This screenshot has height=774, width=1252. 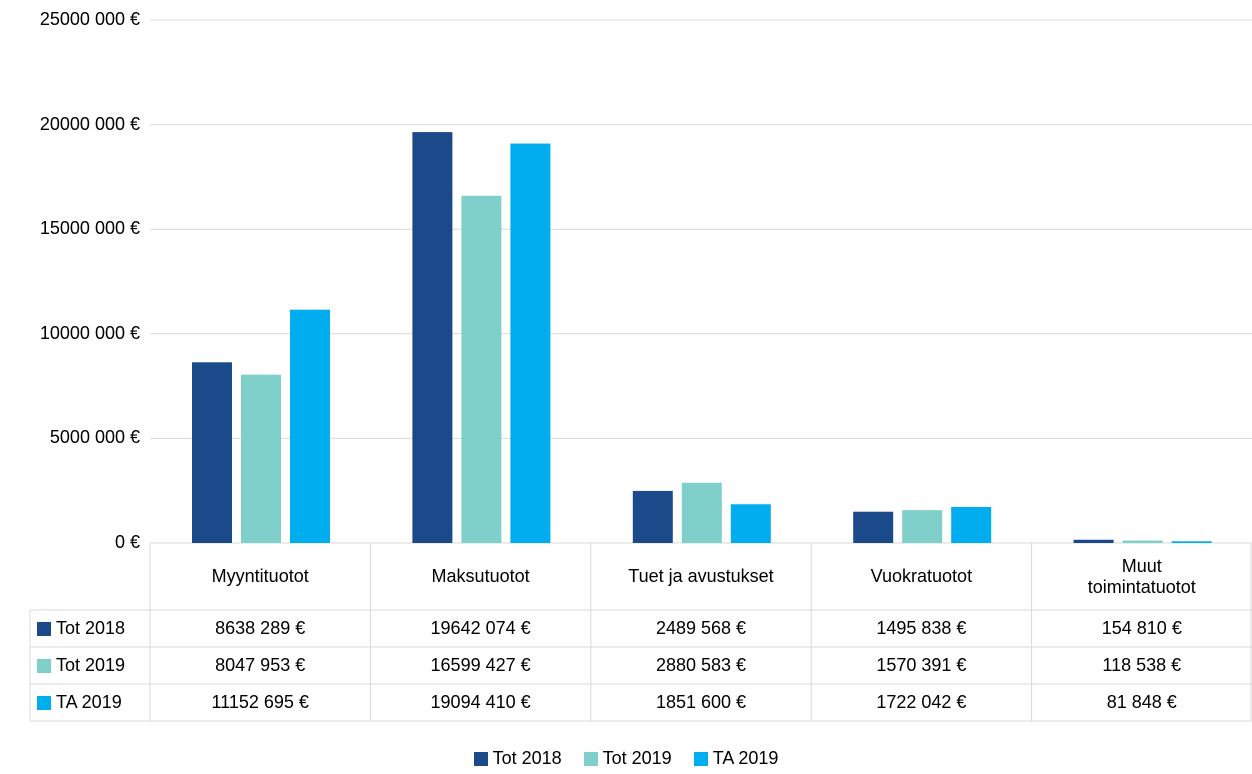 I want to click on category-label: Maksutuotot, so click(x=480, y=576).